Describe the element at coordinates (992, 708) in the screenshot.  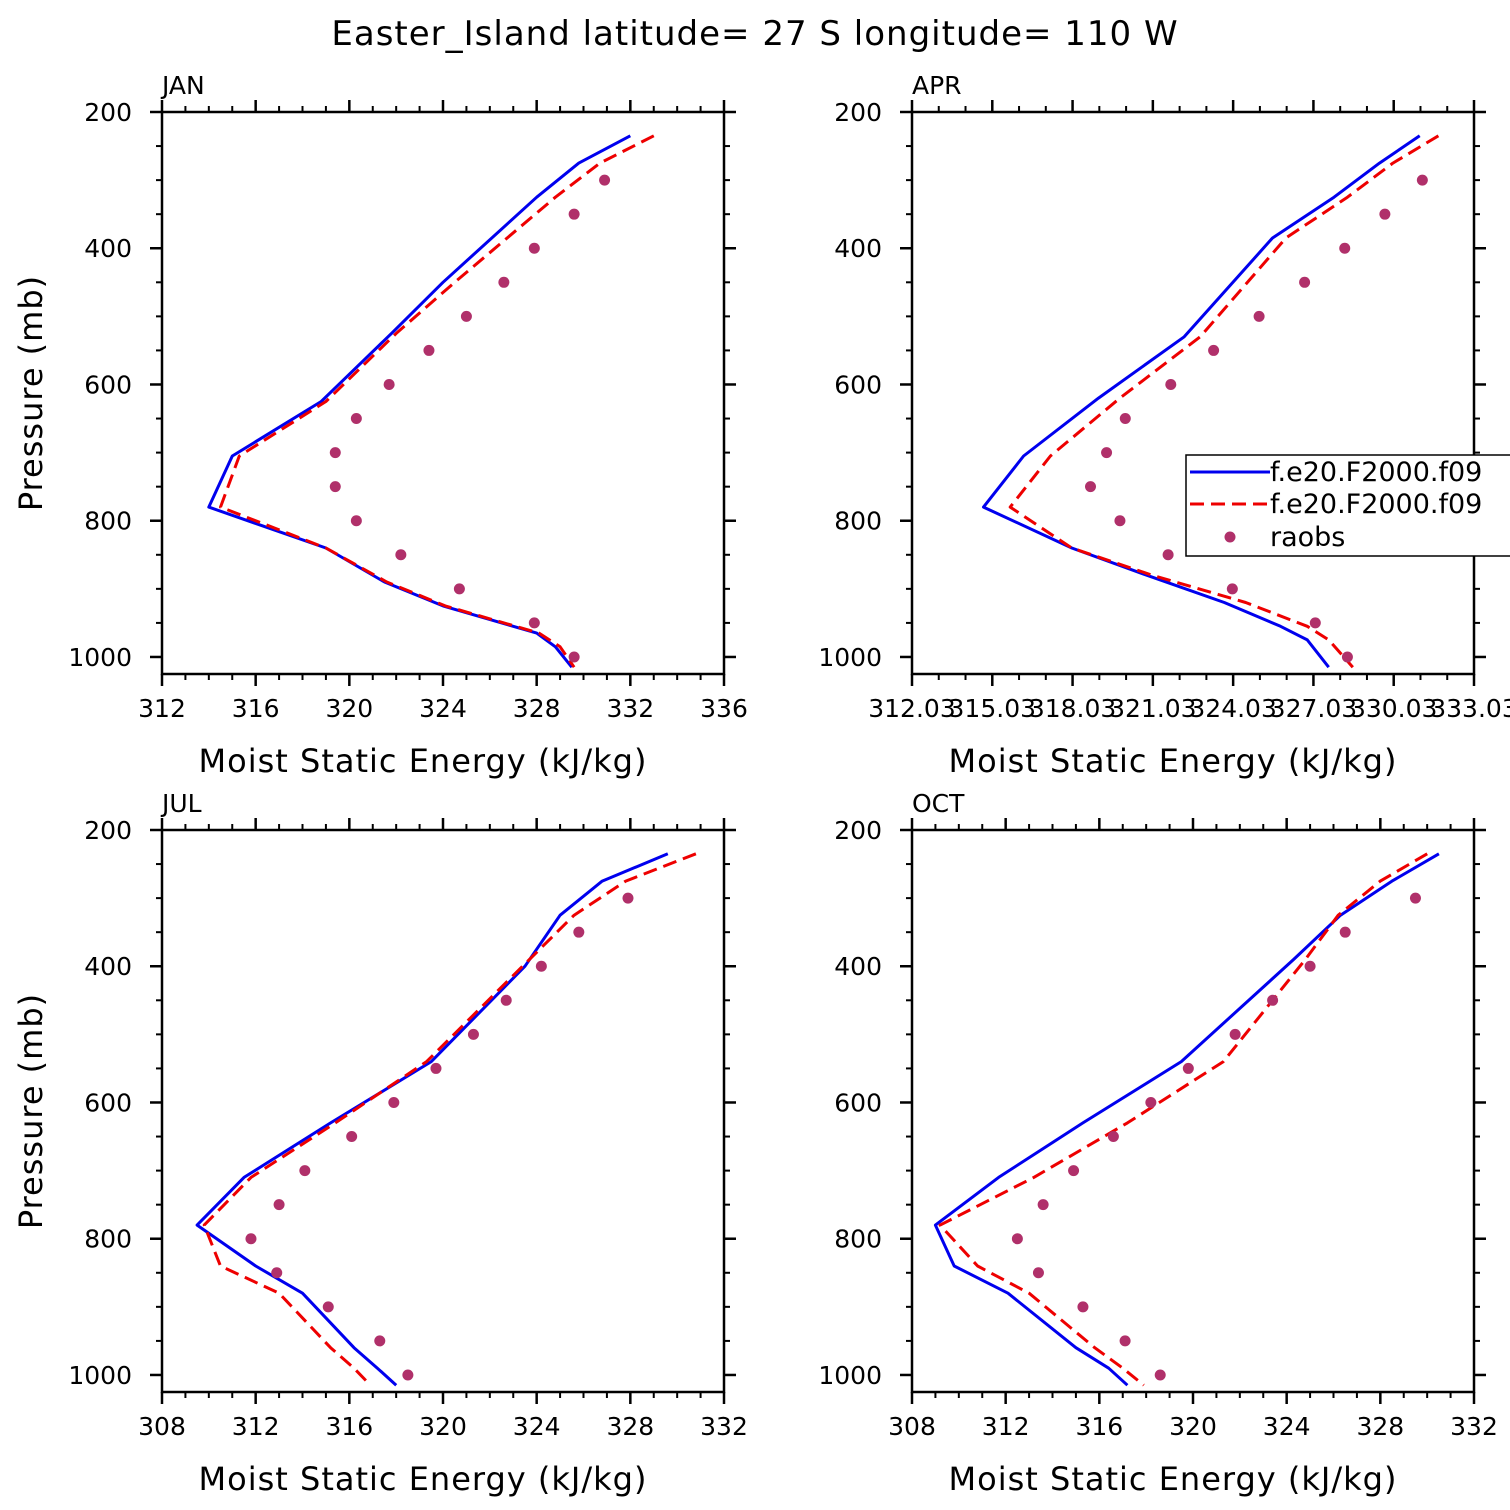
I see `x-tick-label: 315.03` at that location.